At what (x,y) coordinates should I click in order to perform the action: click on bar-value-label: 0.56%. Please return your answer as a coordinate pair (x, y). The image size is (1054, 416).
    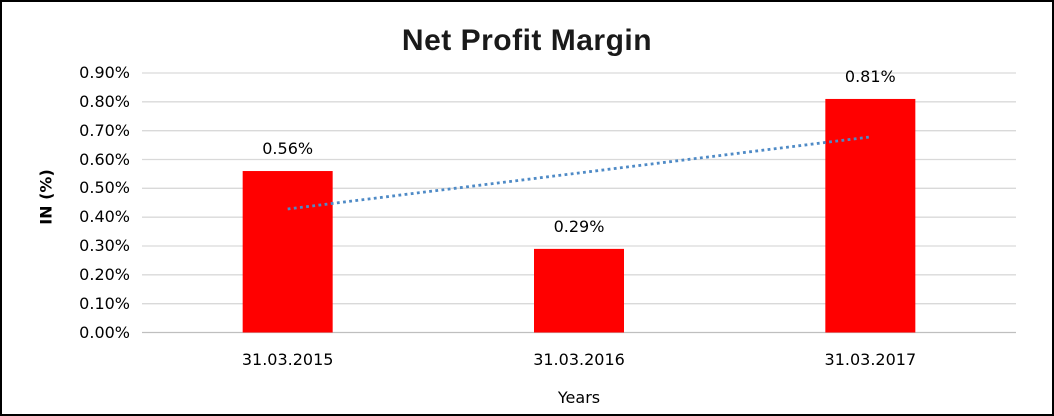
    Looking at the image, I should click on (288, 149).